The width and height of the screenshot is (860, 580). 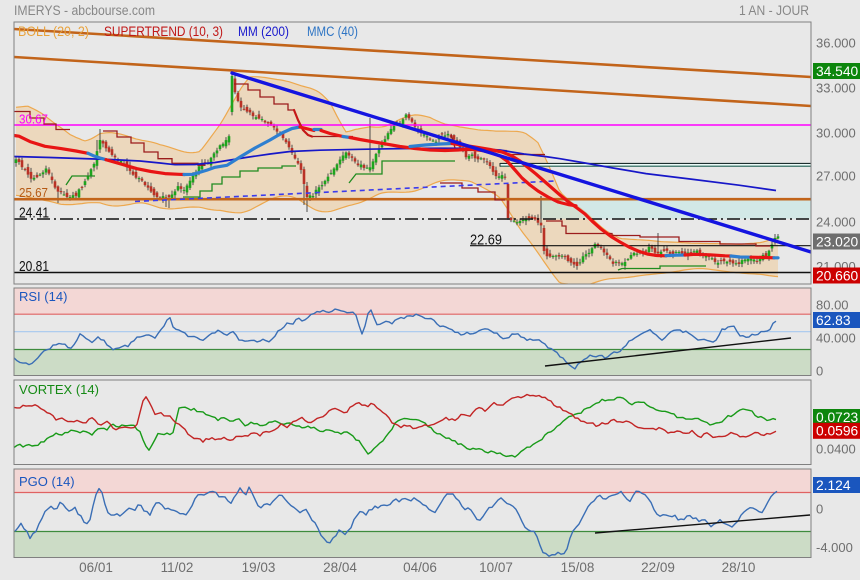 What do you see at coordinates (163, 31) in the screenshot?
I see `svg-text: SUPERTREND (10, 3)` at bounding box center [163, 31].